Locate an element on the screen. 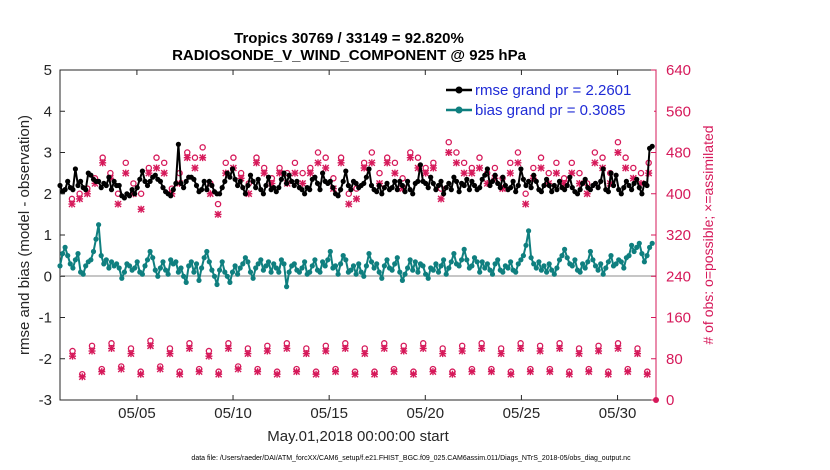 This screenshot has width=830, height=470. x-axis-label: May.01,2018 00:00:00 start is located at coordinates (358, 436).